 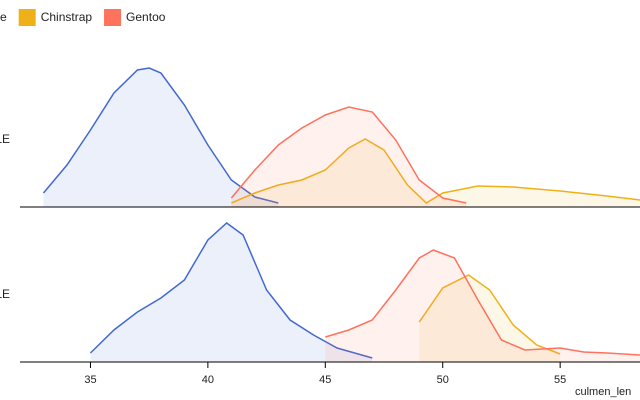 What do you see at coordinates (325, 380) in the screenshot?
I see `x-tick-label: 45` at bounding box center [325, 380].